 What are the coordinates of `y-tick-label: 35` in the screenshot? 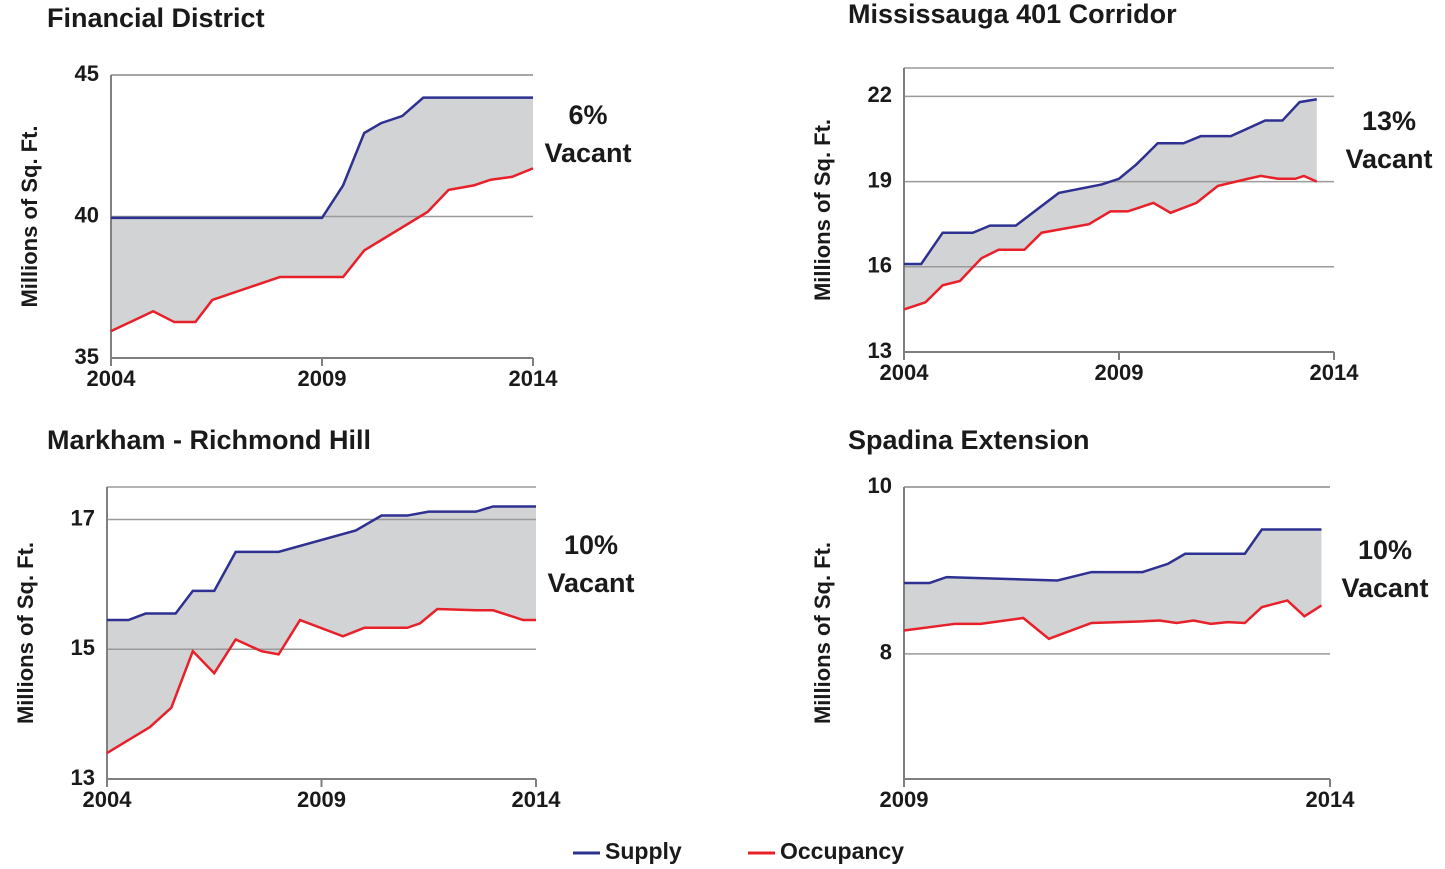 It's located at (87, 356).